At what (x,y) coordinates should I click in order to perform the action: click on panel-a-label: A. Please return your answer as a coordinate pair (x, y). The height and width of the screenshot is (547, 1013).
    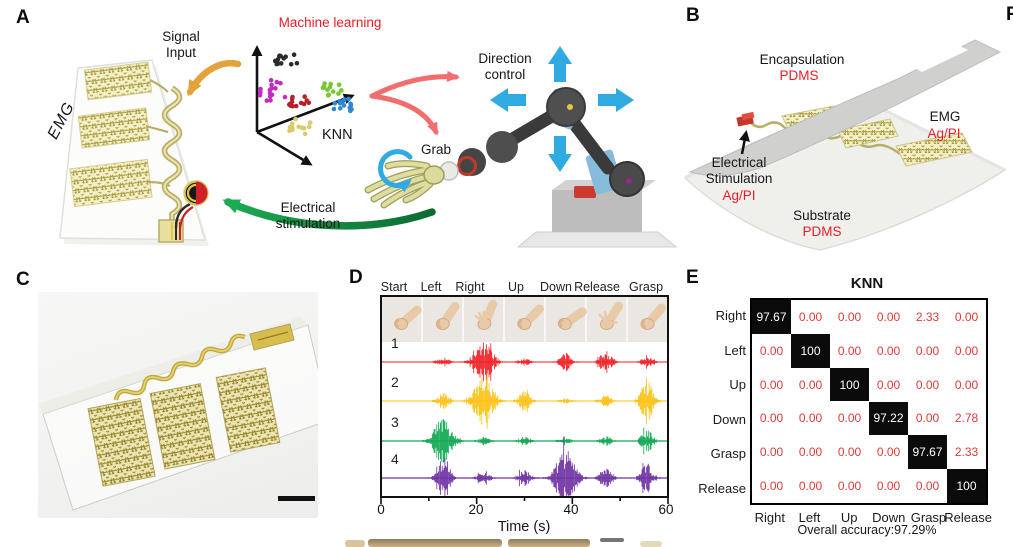
    Looking at the image, I should click on (23, 17).